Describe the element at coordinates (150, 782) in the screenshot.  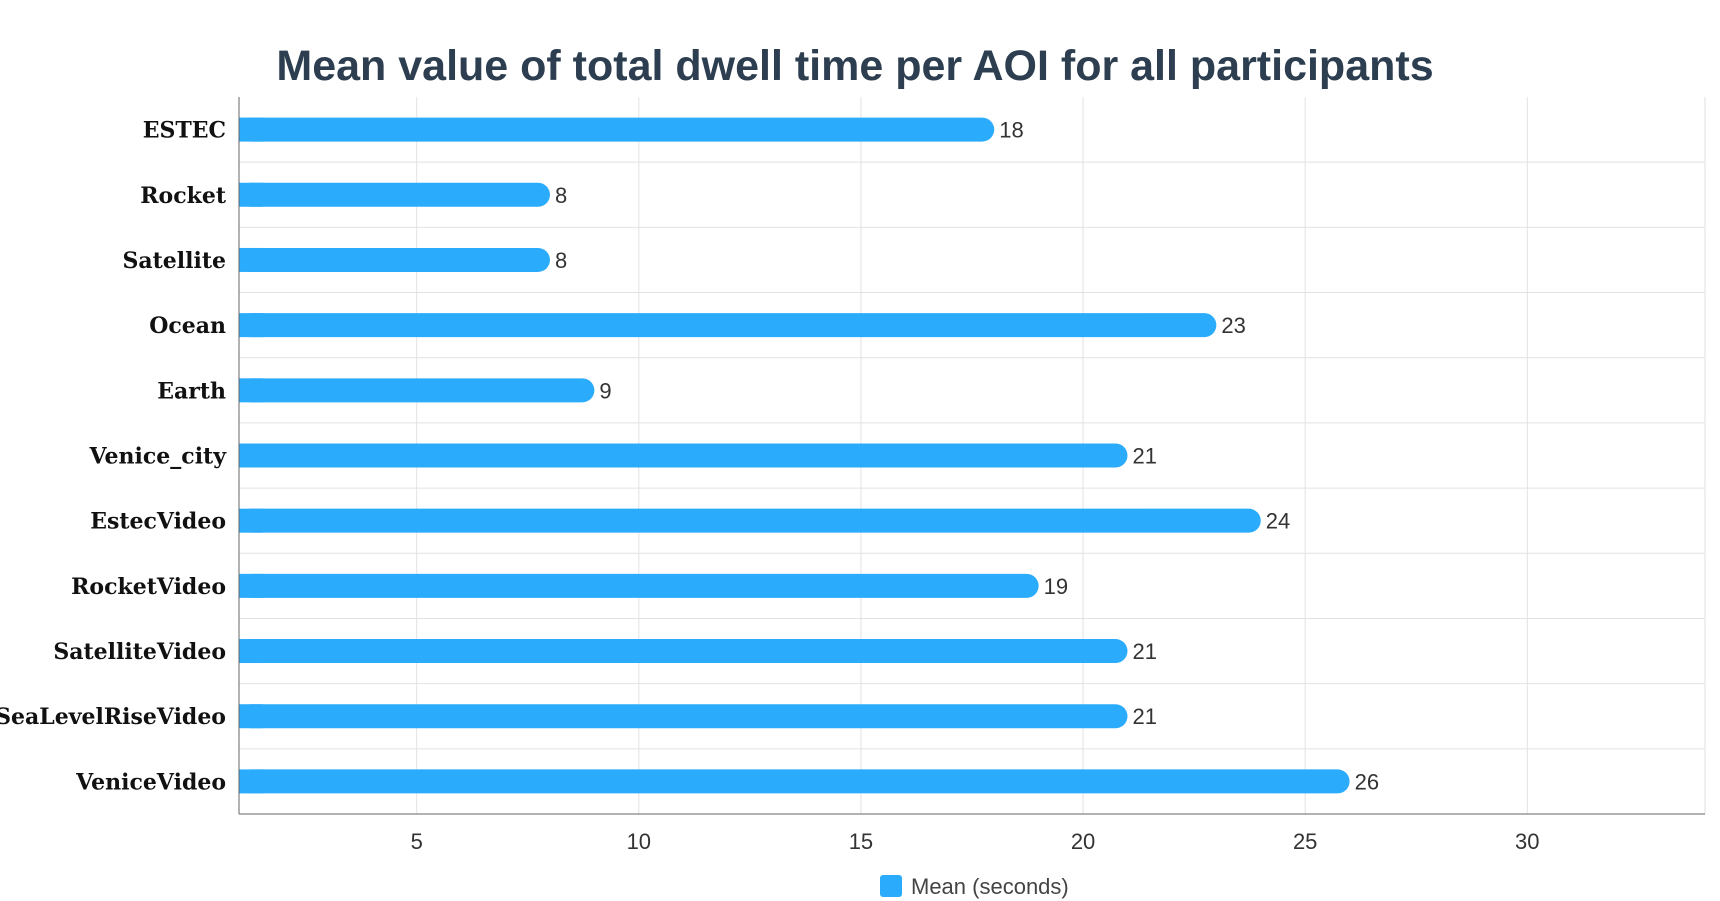
I see `category-label: VeniceVideo` at that location.